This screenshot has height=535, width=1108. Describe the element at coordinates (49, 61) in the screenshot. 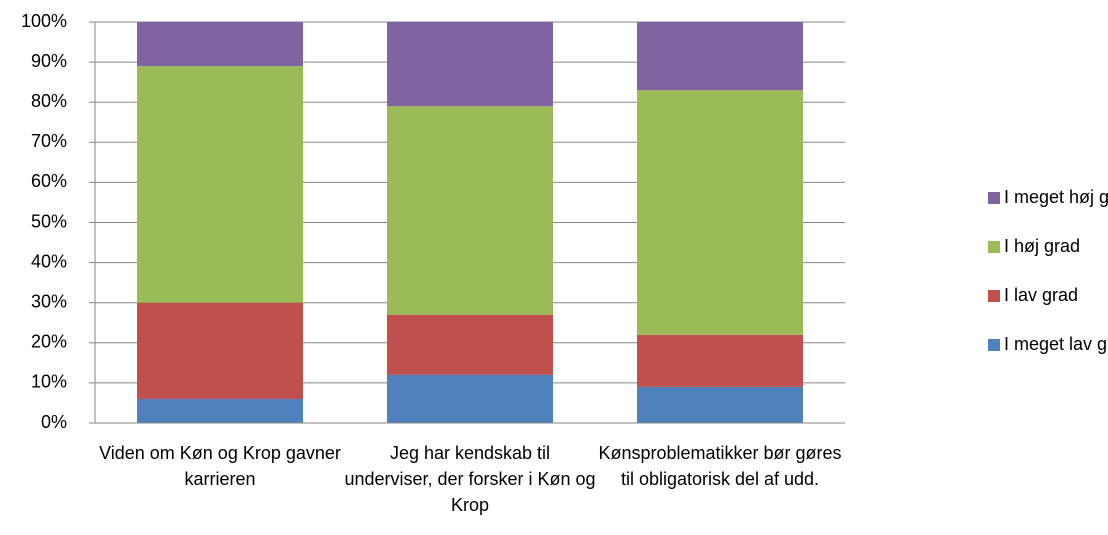

I see `y-tick-label: 90%` at that location.